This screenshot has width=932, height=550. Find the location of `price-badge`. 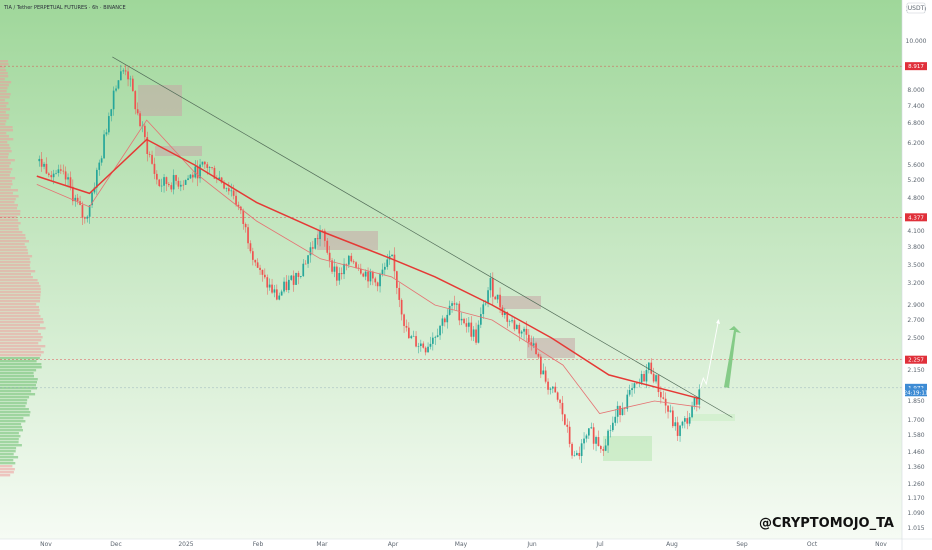

price-badge is located at coordinates (916, 392).